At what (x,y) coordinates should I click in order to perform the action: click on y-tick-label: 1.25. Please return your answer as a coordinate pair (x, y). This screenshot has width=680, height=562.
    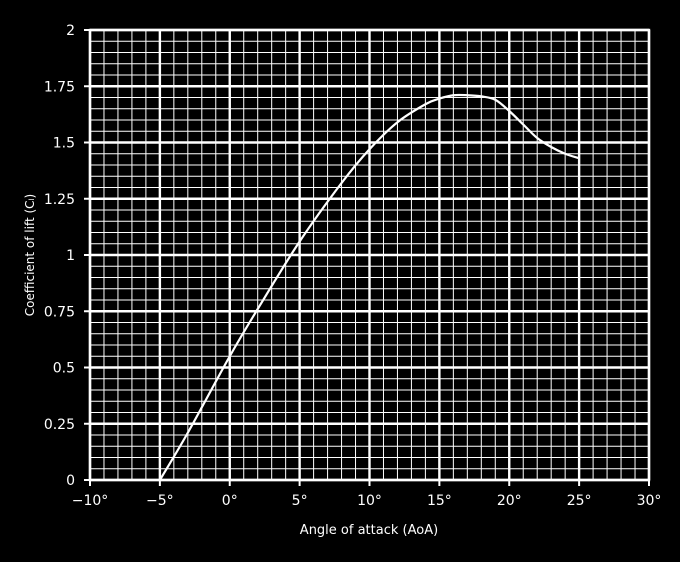
    Looking at the image, I should click on (59, 200).